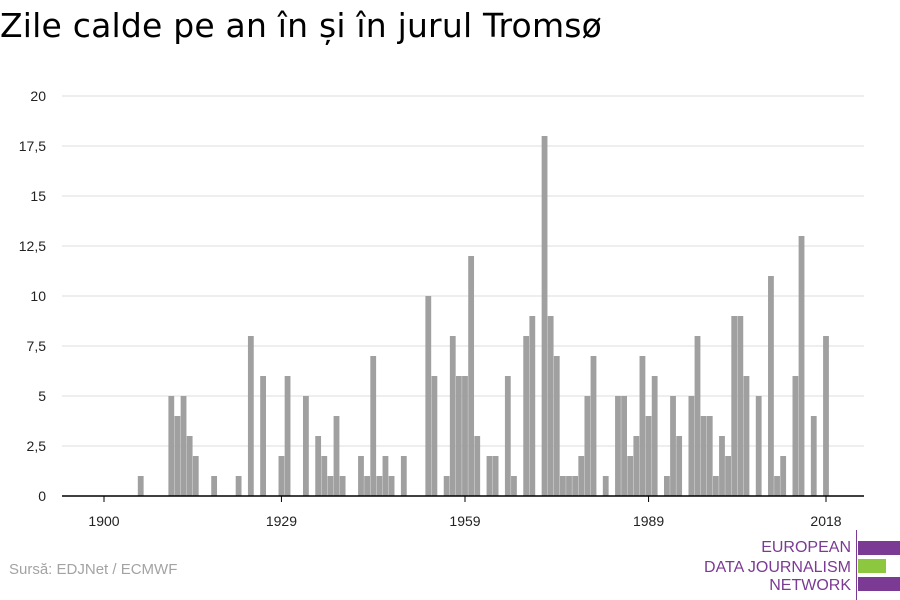 The width and height of the screenshot is (900, 600). I want to click on bar-2004, so click(740, 406).